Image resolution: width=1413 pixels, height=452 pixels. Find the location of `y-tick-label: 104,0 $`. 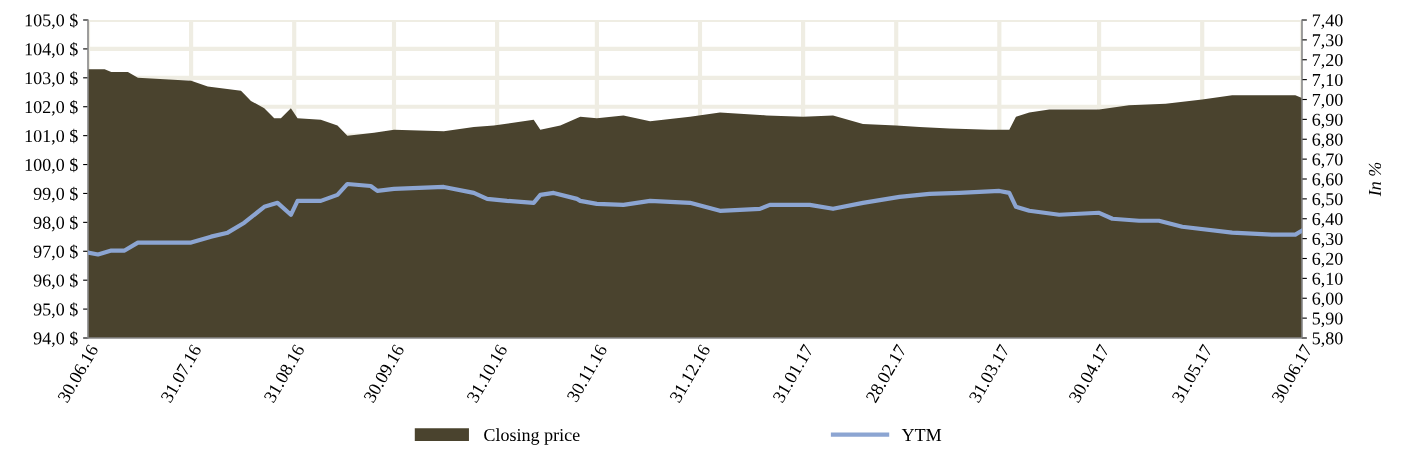

y-tick-label: 104,0 $ is located at coordinates (51, 50).